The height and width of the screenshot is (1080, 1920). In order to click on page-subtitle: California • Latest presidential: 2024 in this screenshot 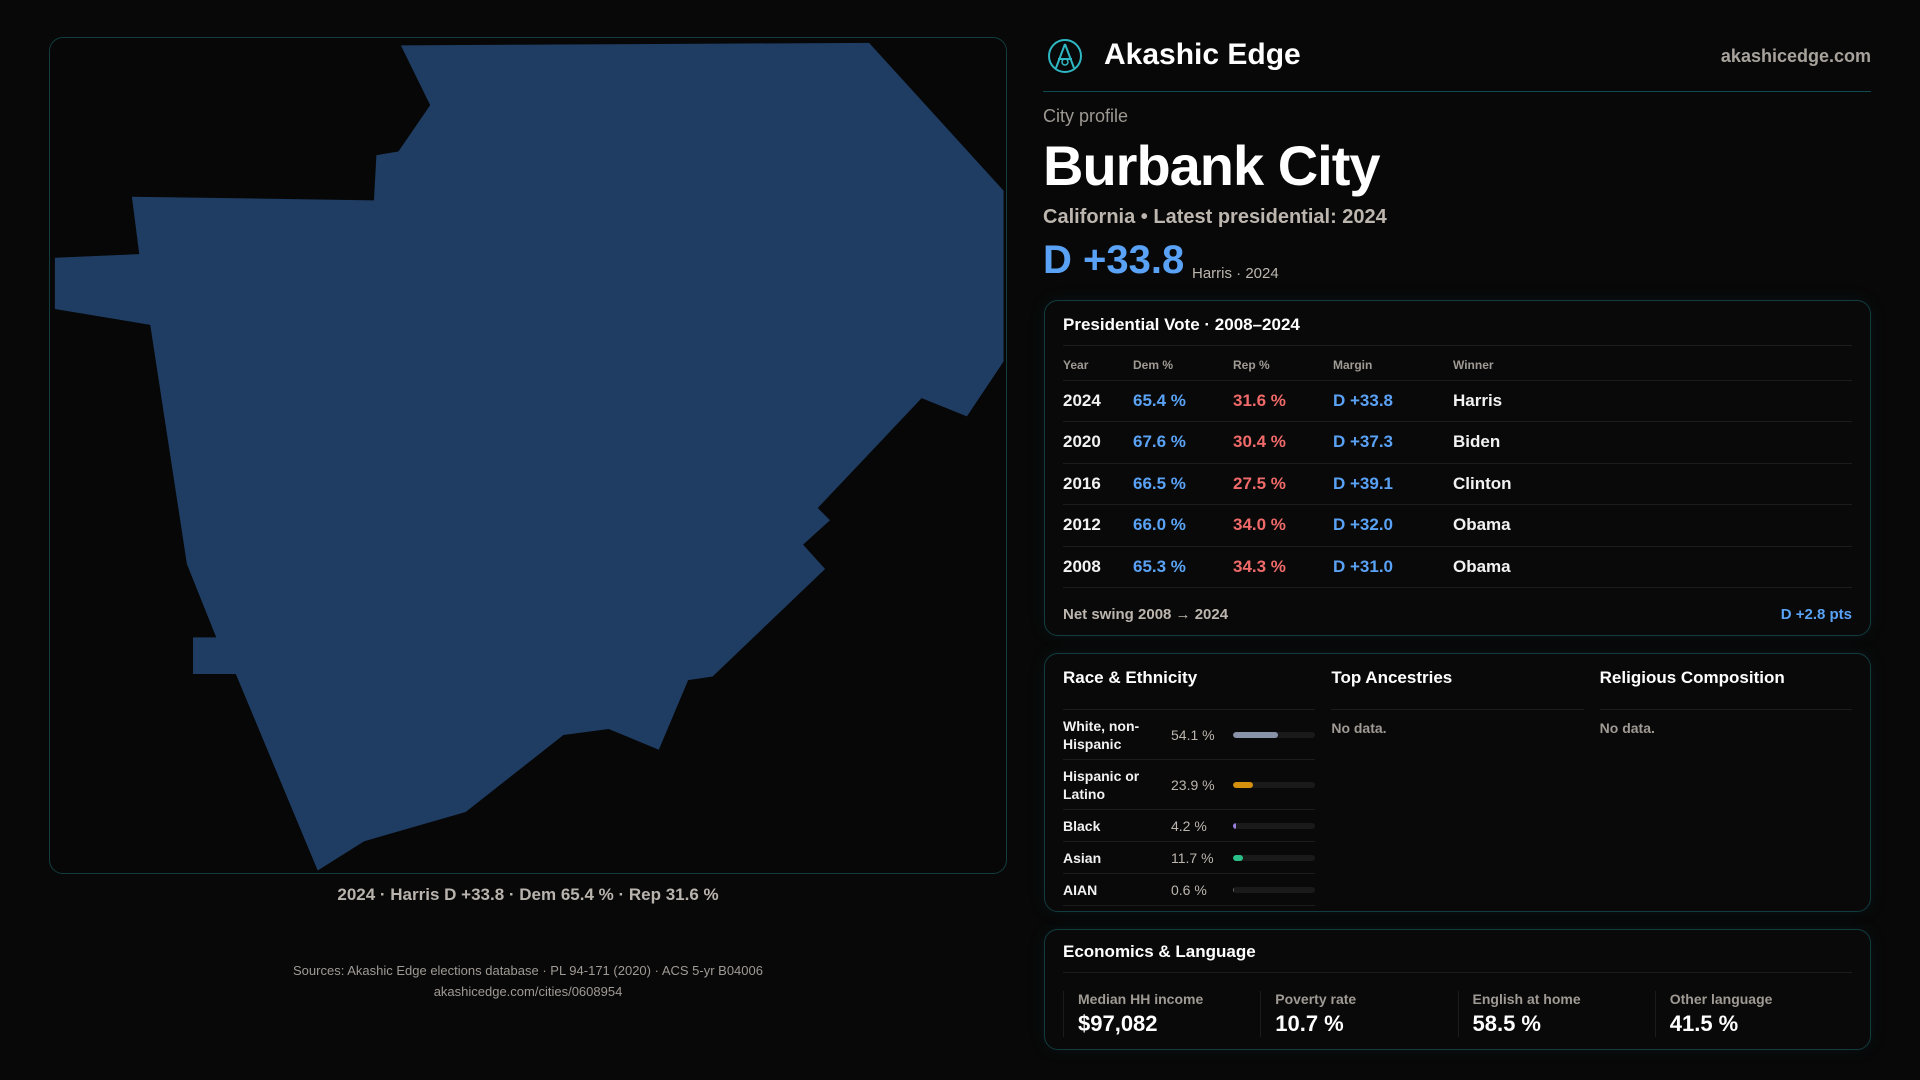, I will do `click(1215, 217)`.